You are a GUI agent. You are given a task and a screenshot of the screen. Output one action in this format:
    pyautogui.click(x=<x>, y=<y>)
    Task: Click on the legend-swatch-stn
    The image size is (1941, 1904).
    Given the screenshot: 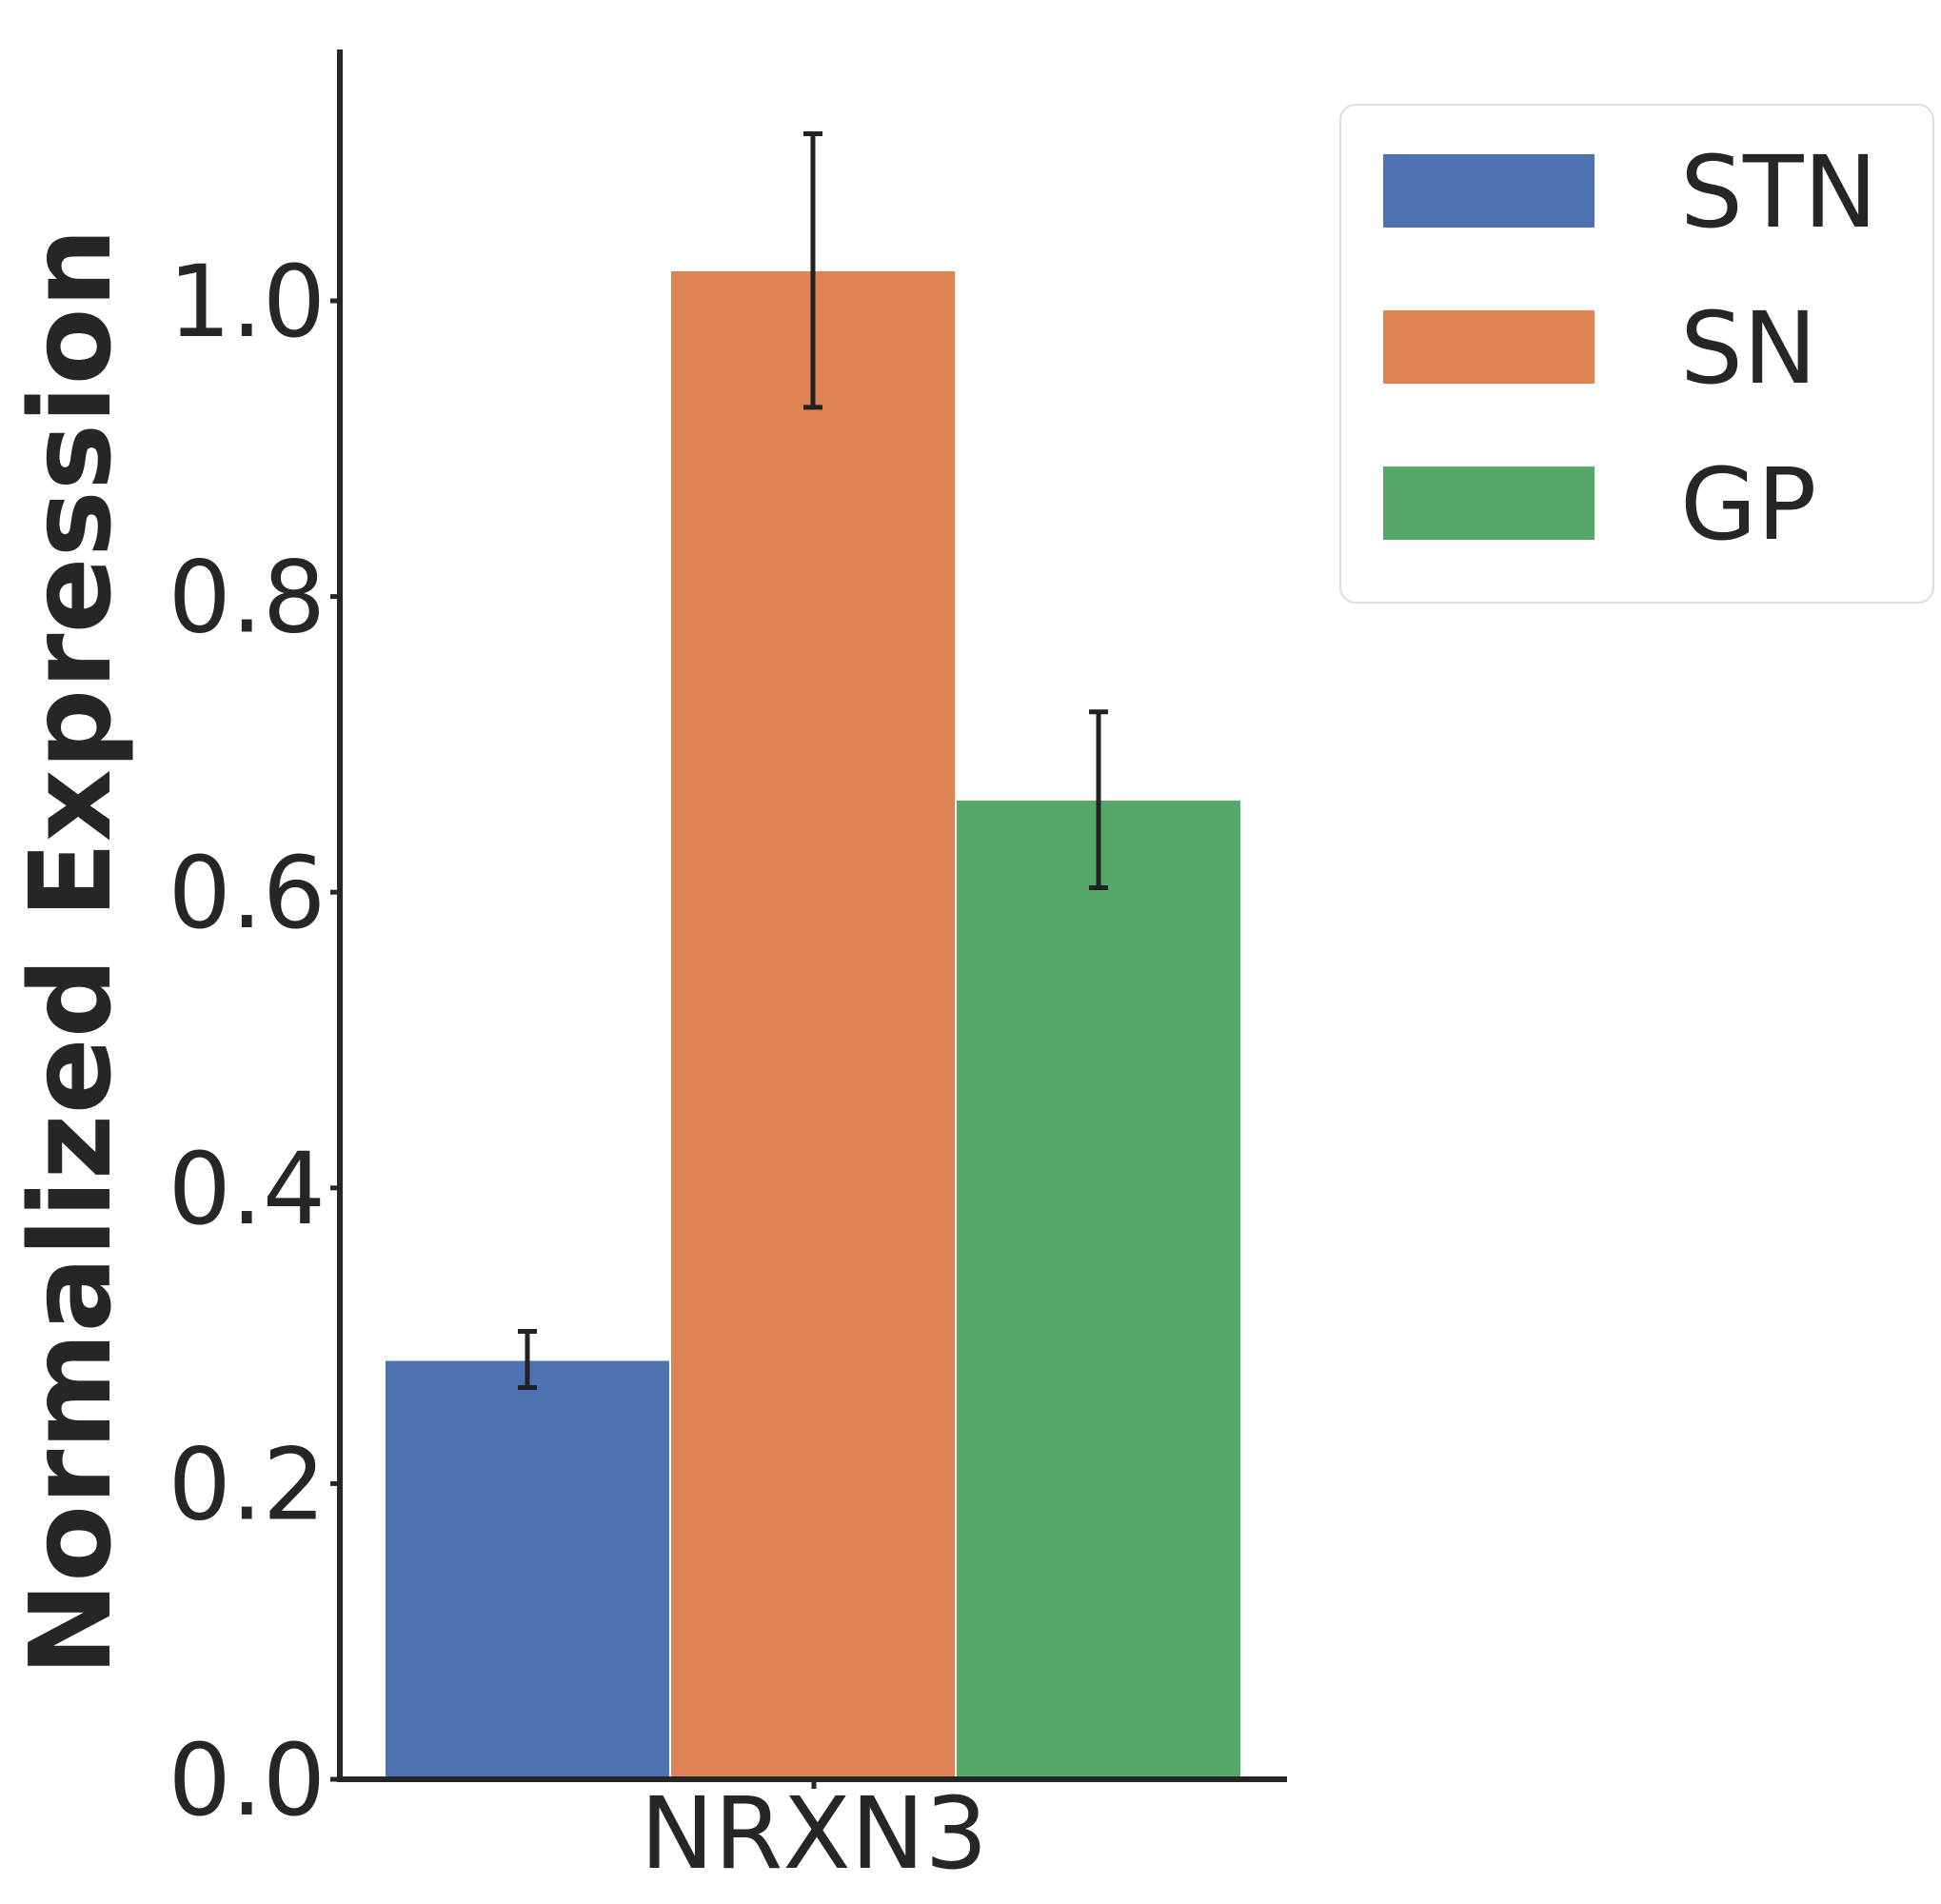 What is the action you would take?
    pyautogui.click(x=1488, y=191)
    